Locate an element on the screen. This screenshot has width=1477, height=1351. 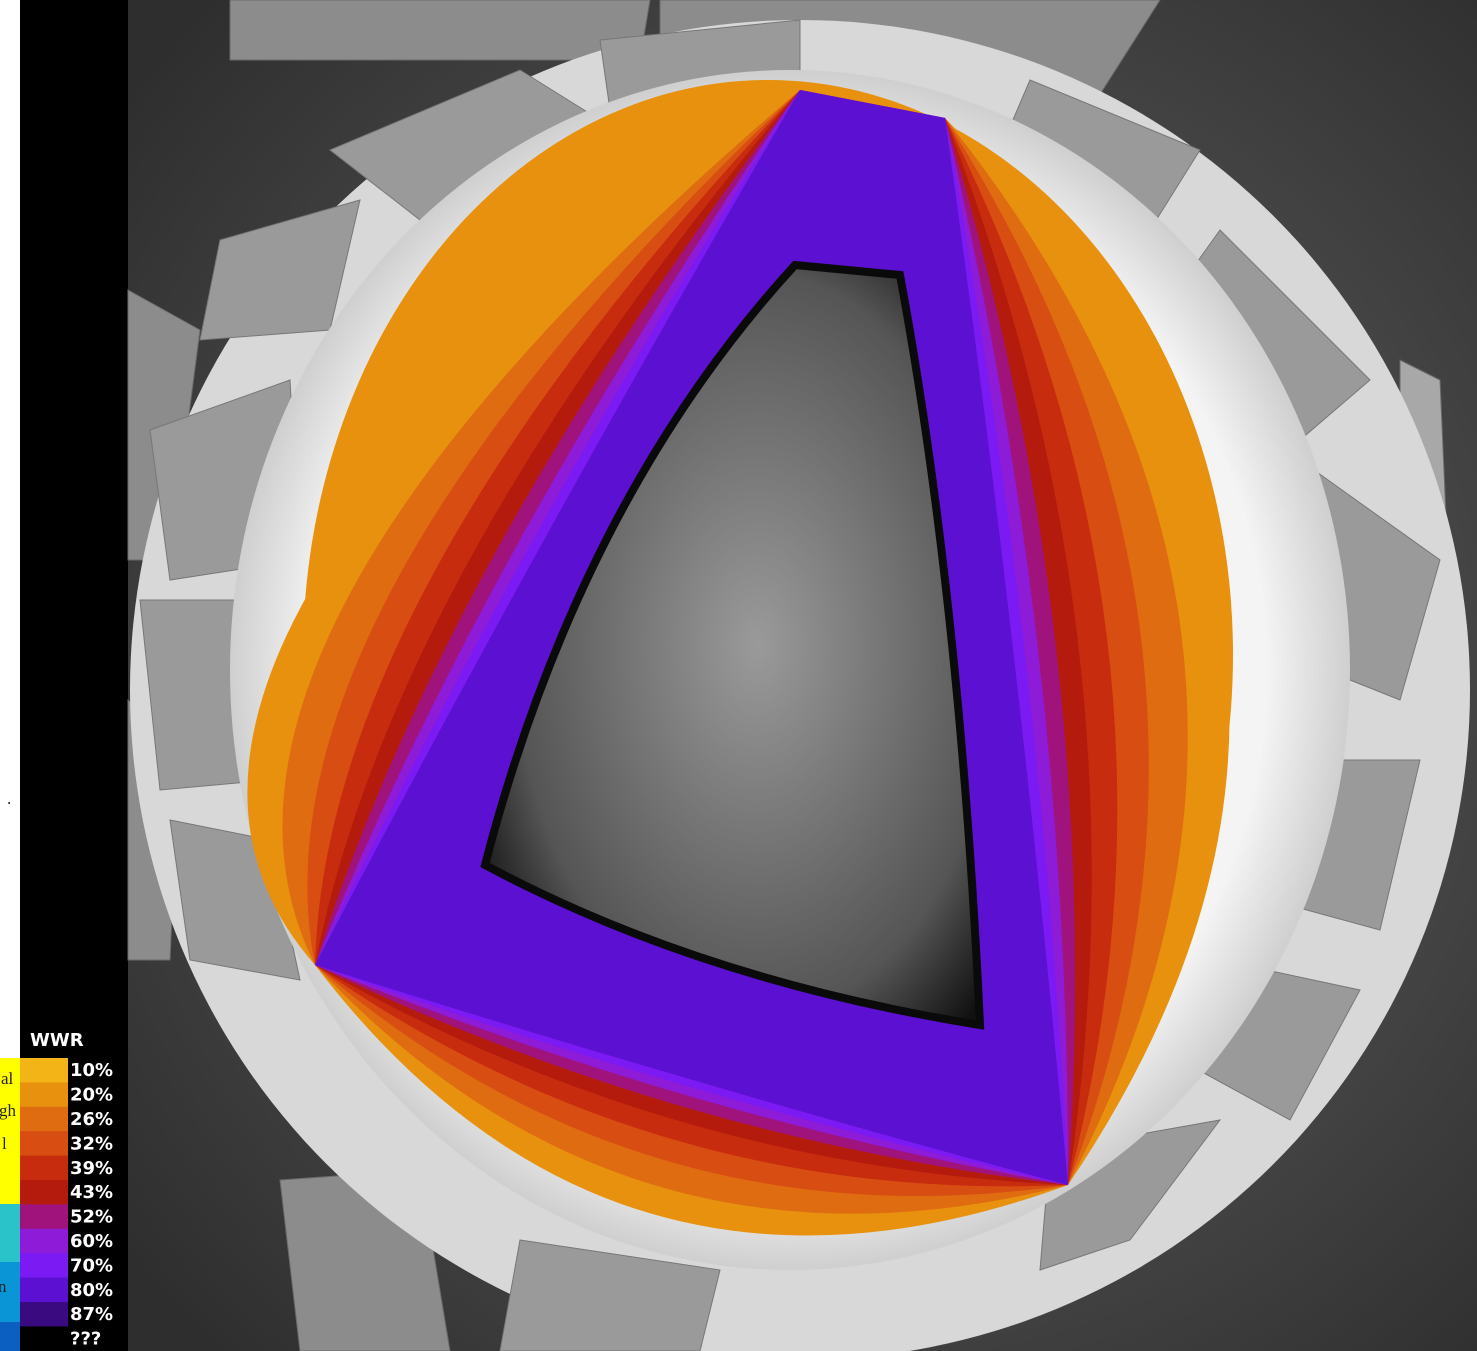
legend-label: 52% is located at coordinates (91, 1217).